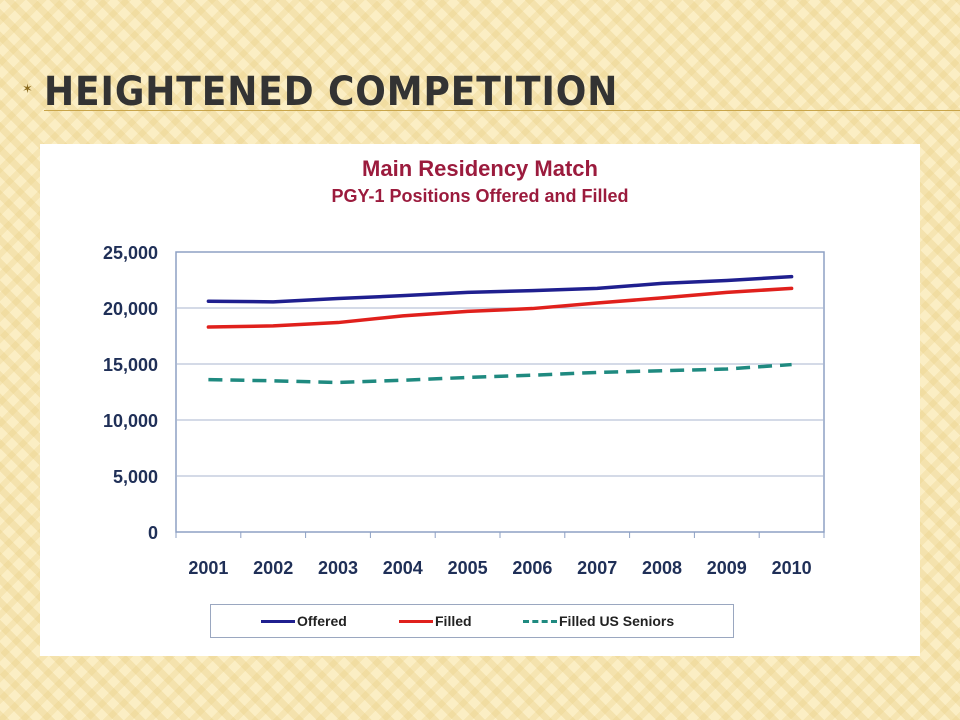 The image size is (960, 720). Describe the element at coordinates (617, 621) in the screenshot. I see `legend-label-filled-us-seniors: Filled US Seniors` at that location.